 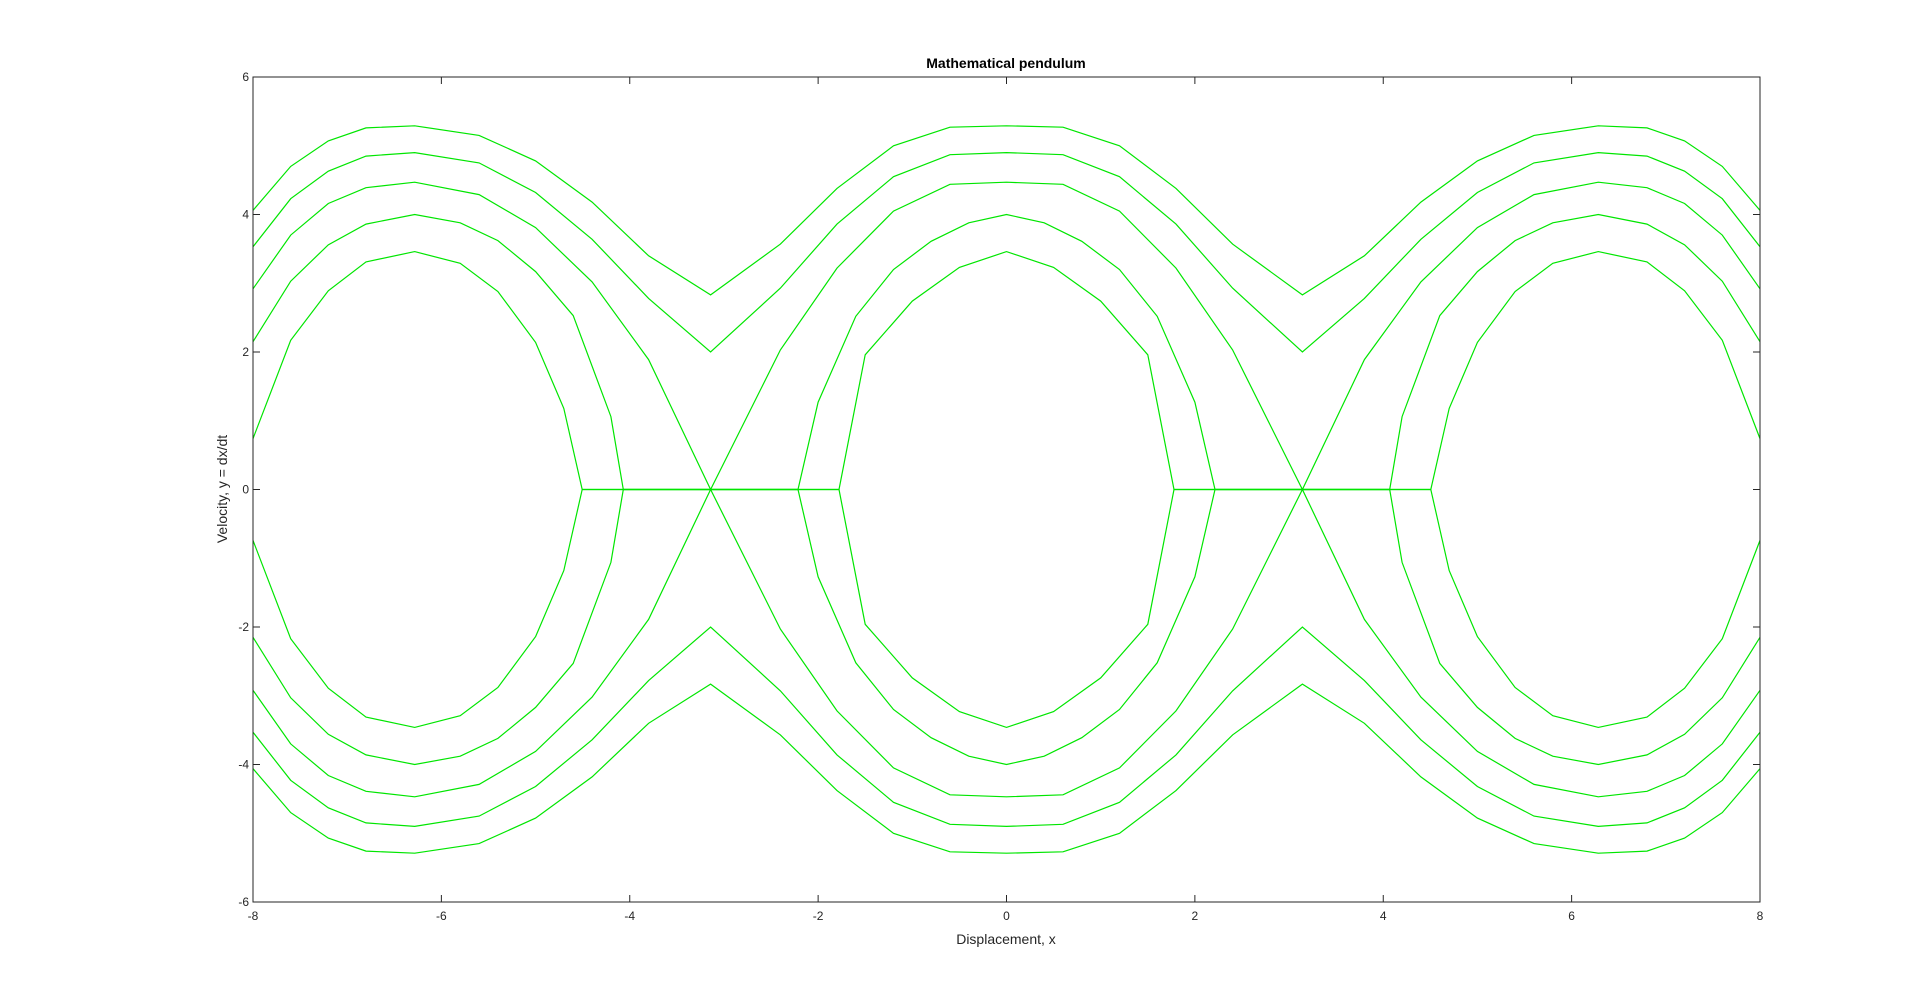 What do you see at coordinates (818, 916) in the screenshot?
I see `x-tick-label: -2` at bounding box center [818, 916].